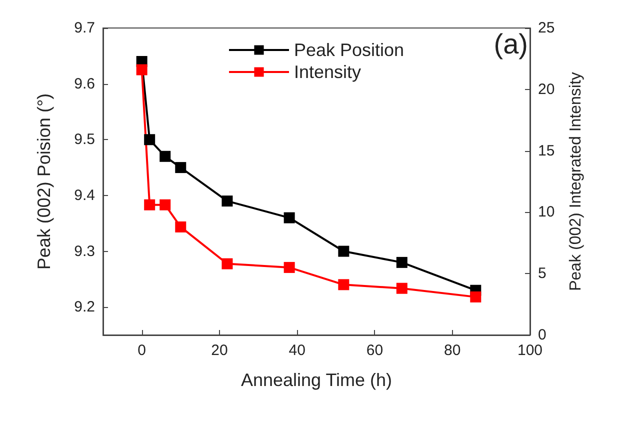 Image resolution: width=628 pixels, height=426 pixels. What do you see at coordinates (84, 28) in the screenshot?
I see `y-tick-label: 9.7` at bounding box center [84, 28].